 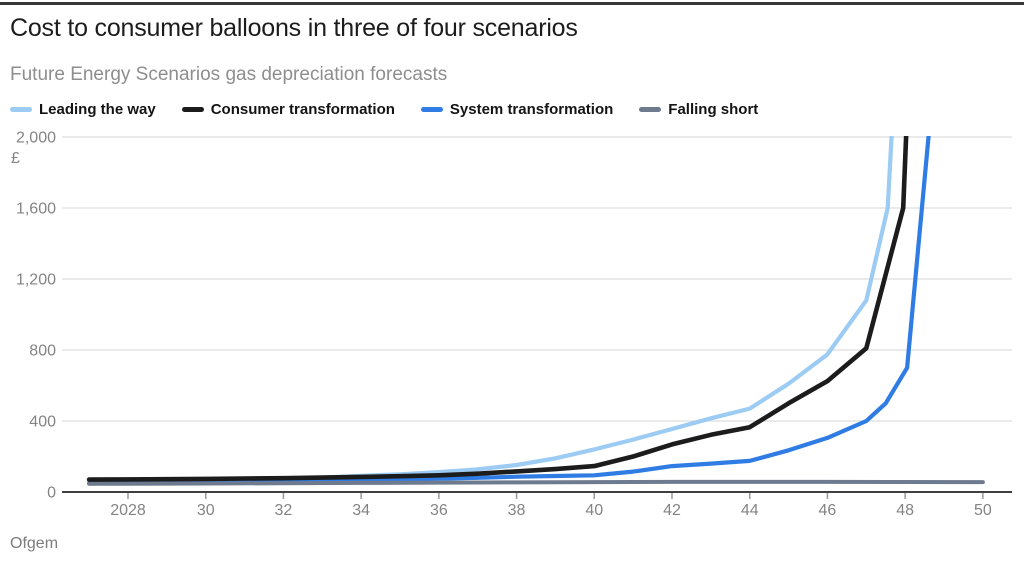 I want to click on legend-label-system-transformation: System transformation, so click(x=531, y=109).